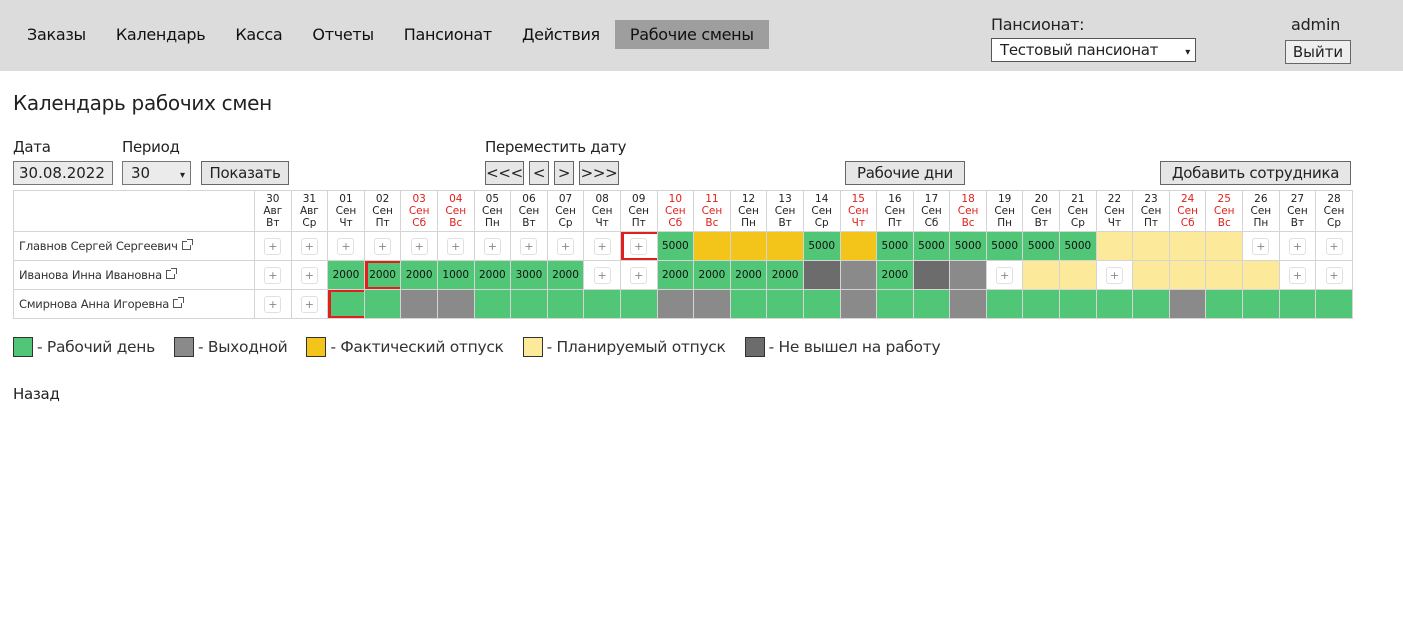 The image size is (1403, 626). Describe the element at coordinates (560, 34) in the screenshot. I see `nav-actions: Действия` at that location.